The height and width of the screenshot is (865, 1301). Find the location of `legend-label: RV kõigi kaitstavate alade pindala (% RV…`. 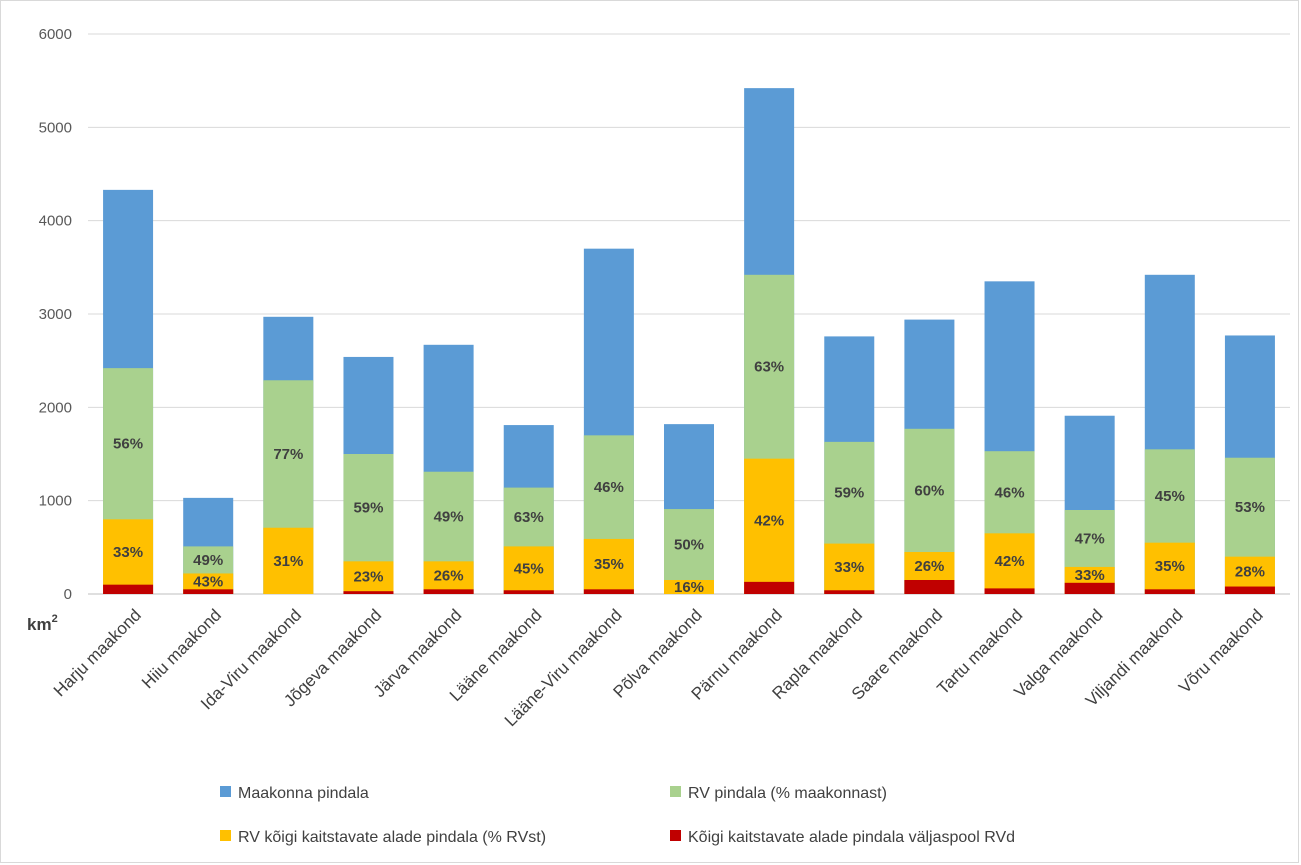

legend-label: RV kõigi kaitstavate alade pindala (% RV… is located at coordinates (392, 837).